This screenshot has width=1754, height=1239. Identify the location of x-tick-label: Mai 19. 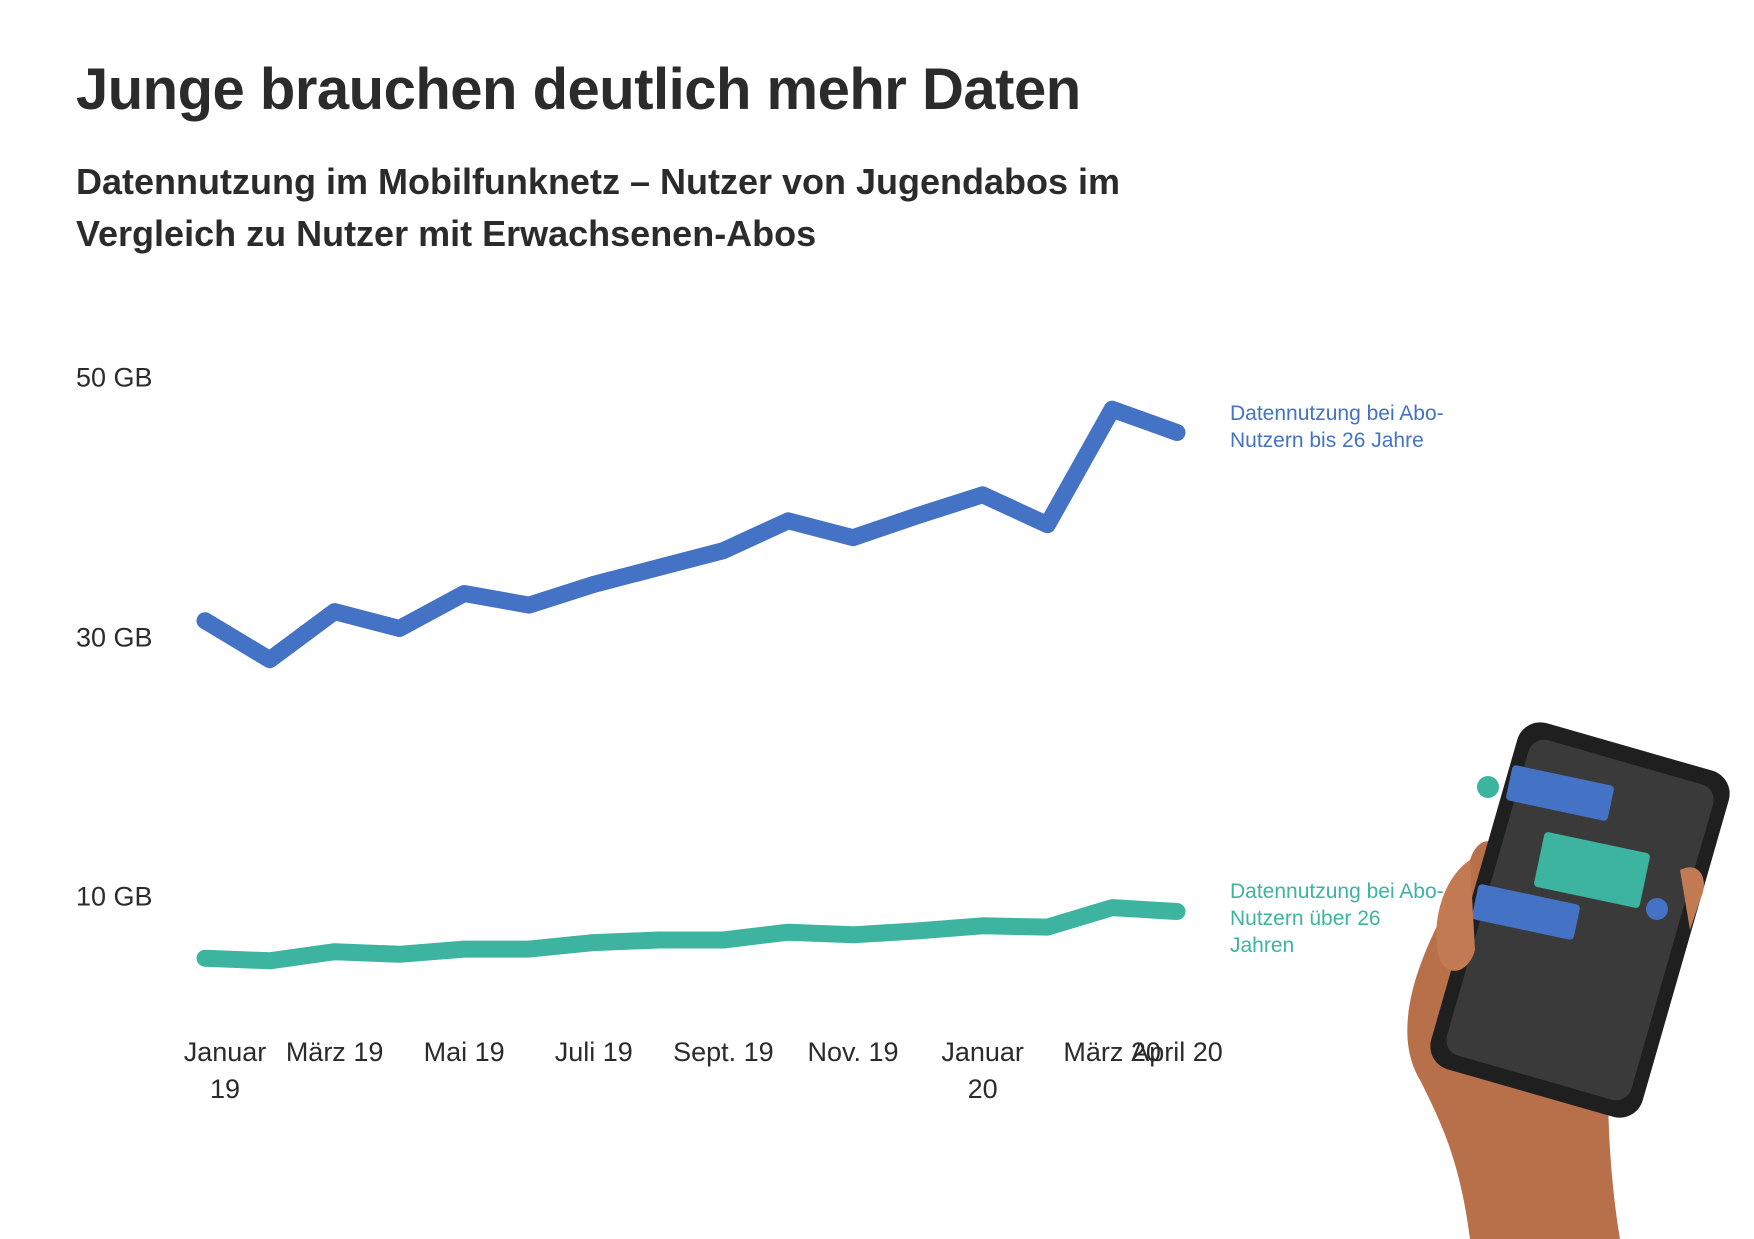
(464, 1052).